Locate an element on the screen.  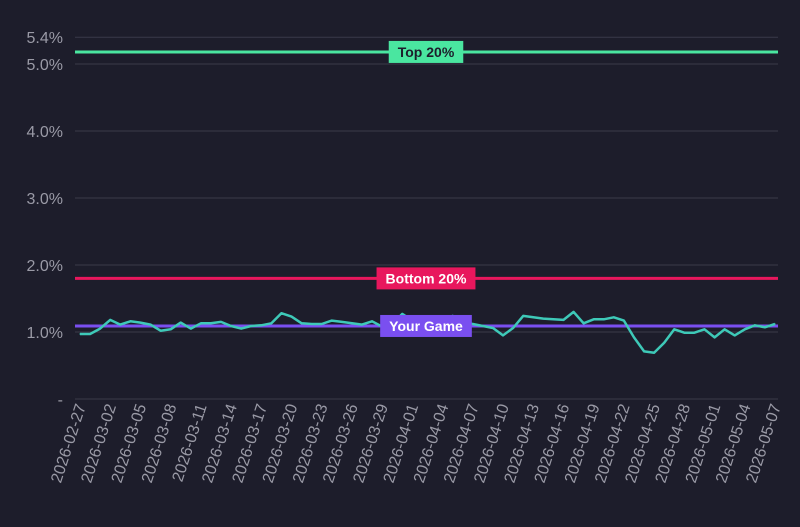
reference-label: Your Game is located at coordinates (426, 325).